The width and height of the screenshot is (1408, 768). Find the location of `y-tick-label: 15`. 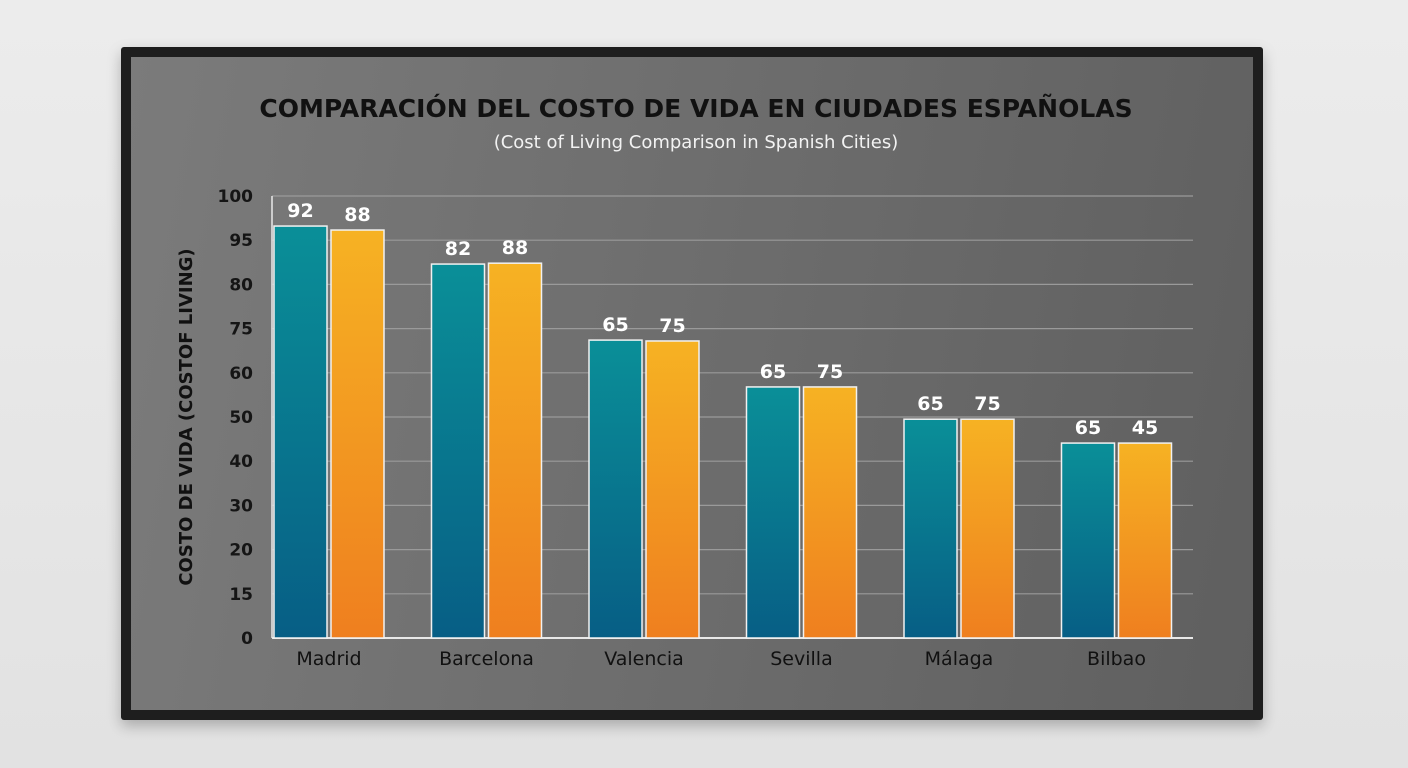

y-tick-label: 15 is located at coordinates (241, 595).